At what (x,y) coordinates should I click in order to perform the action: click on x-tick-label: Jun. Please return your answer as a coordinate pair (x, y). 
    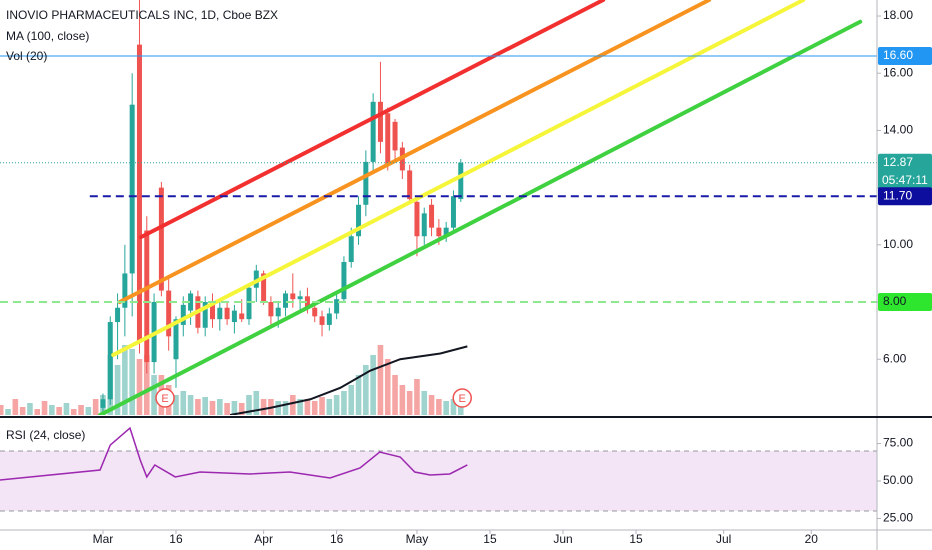
    Looking at the image, I should click on (562, 539).